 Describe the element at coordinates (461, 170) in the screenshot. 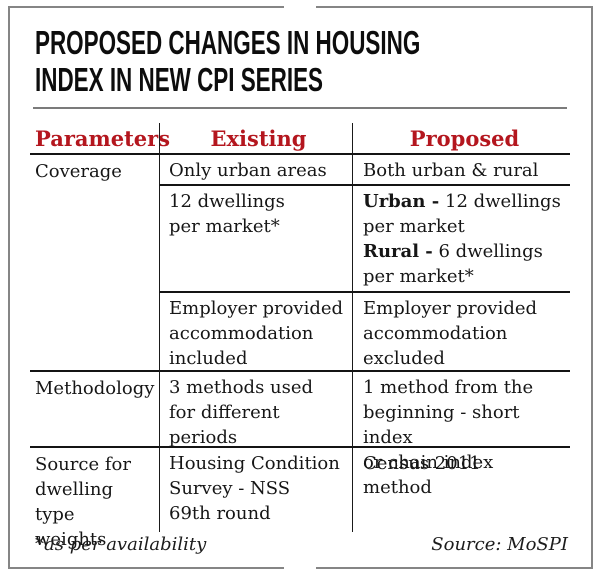

I see `cell-coverage-proposed-1: Both urban & rural` at that location.